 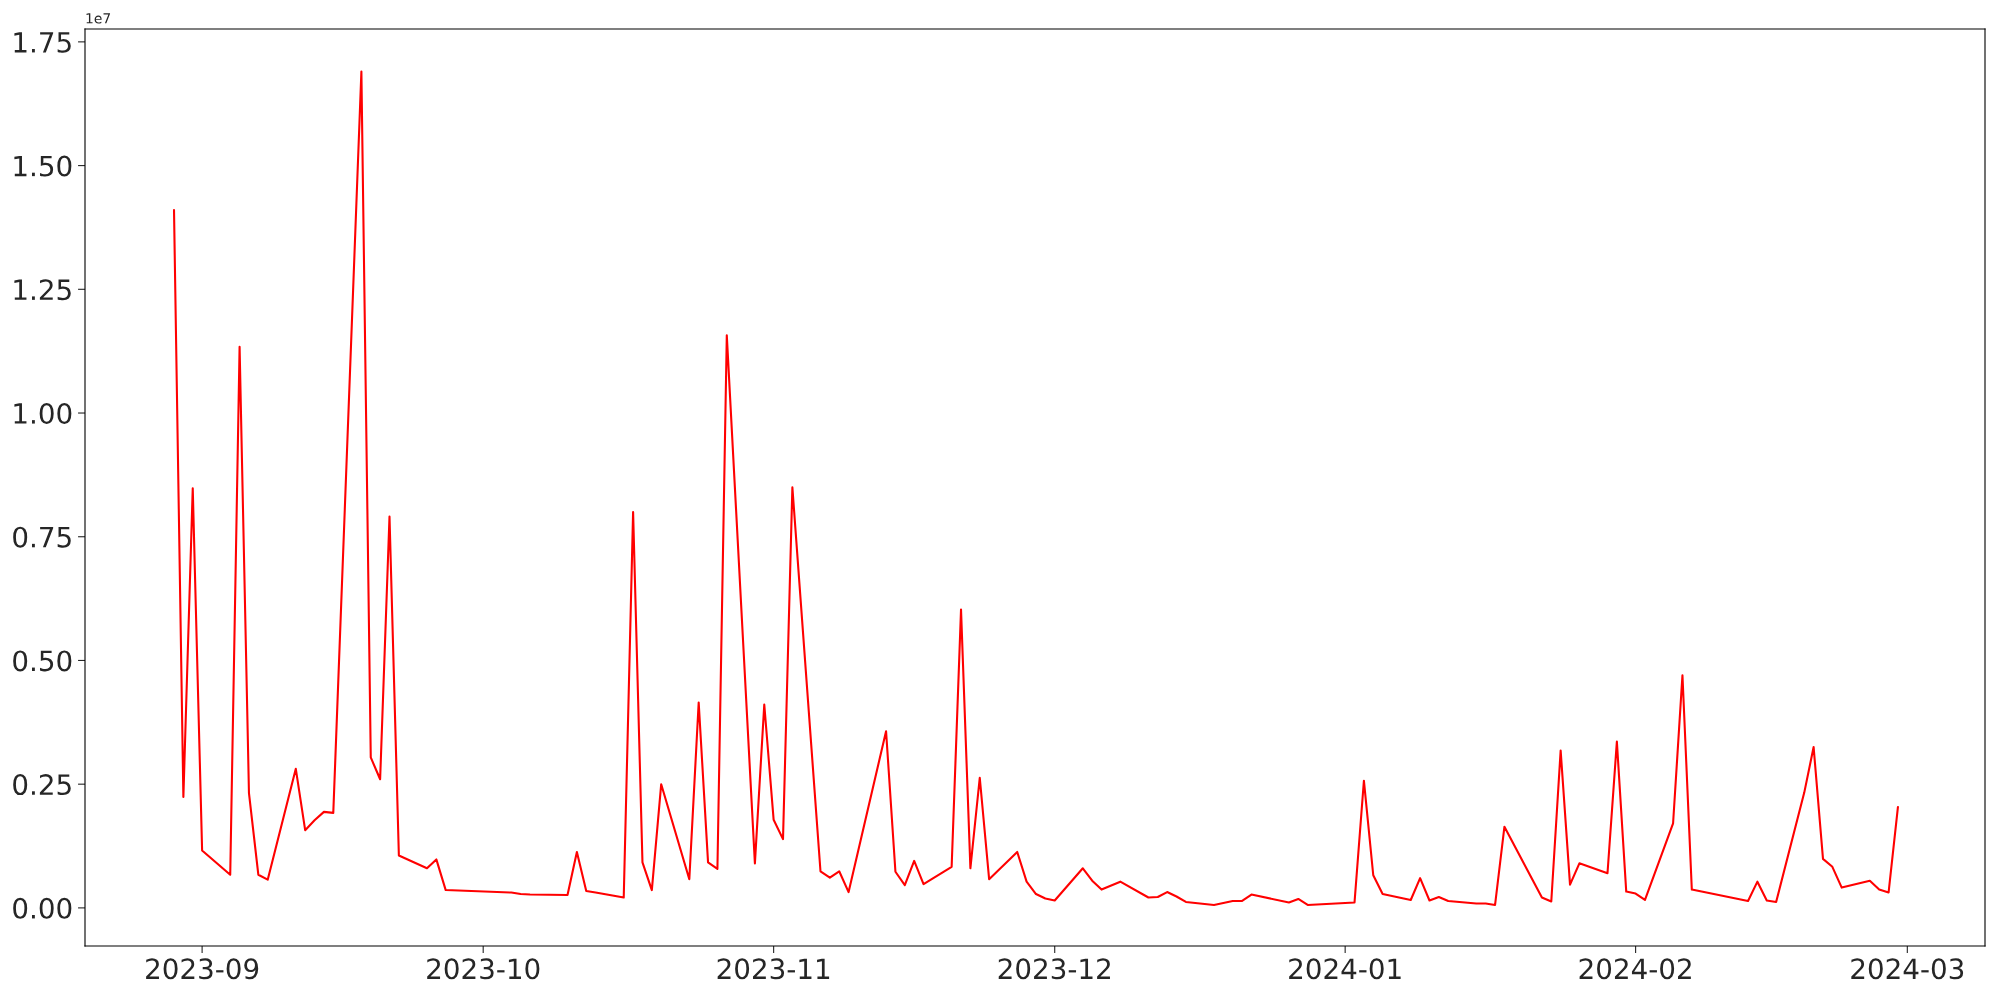 I want to click on text: 1e7, so click(x=98, y=18).